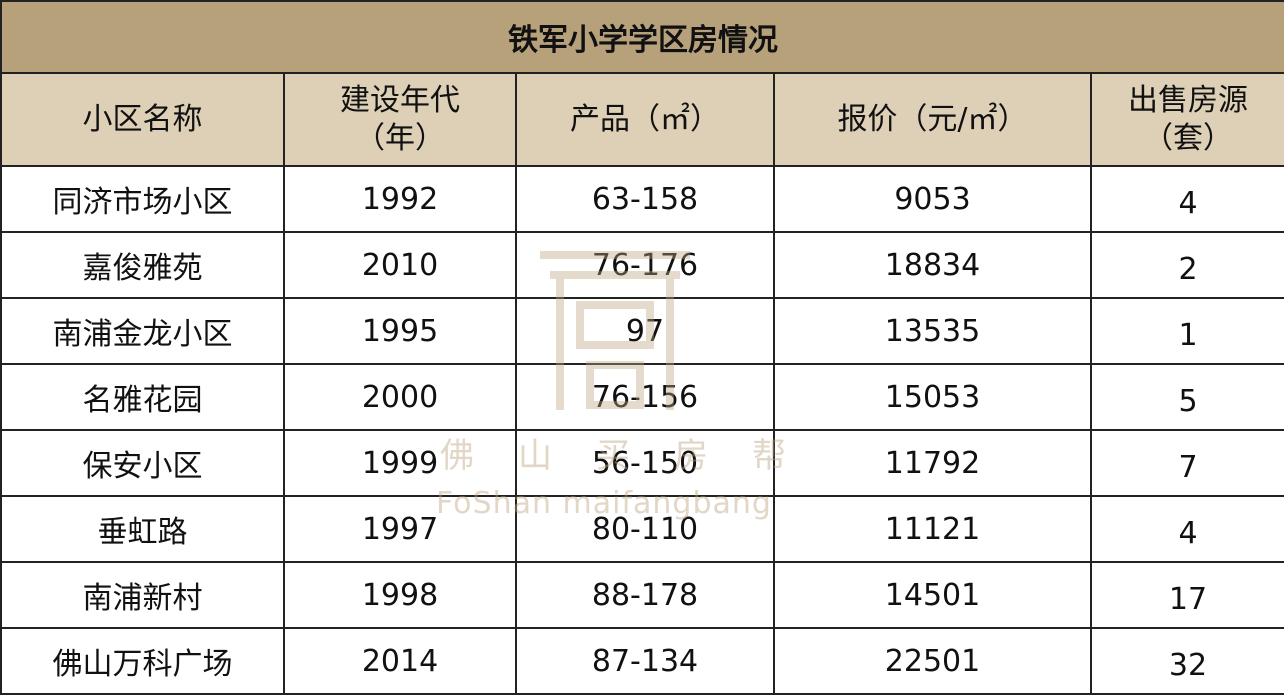  What do you see at coordinates (932, 661) in the screenshot?
I see `table-cell: 22501` at bounding box center [932, 661].